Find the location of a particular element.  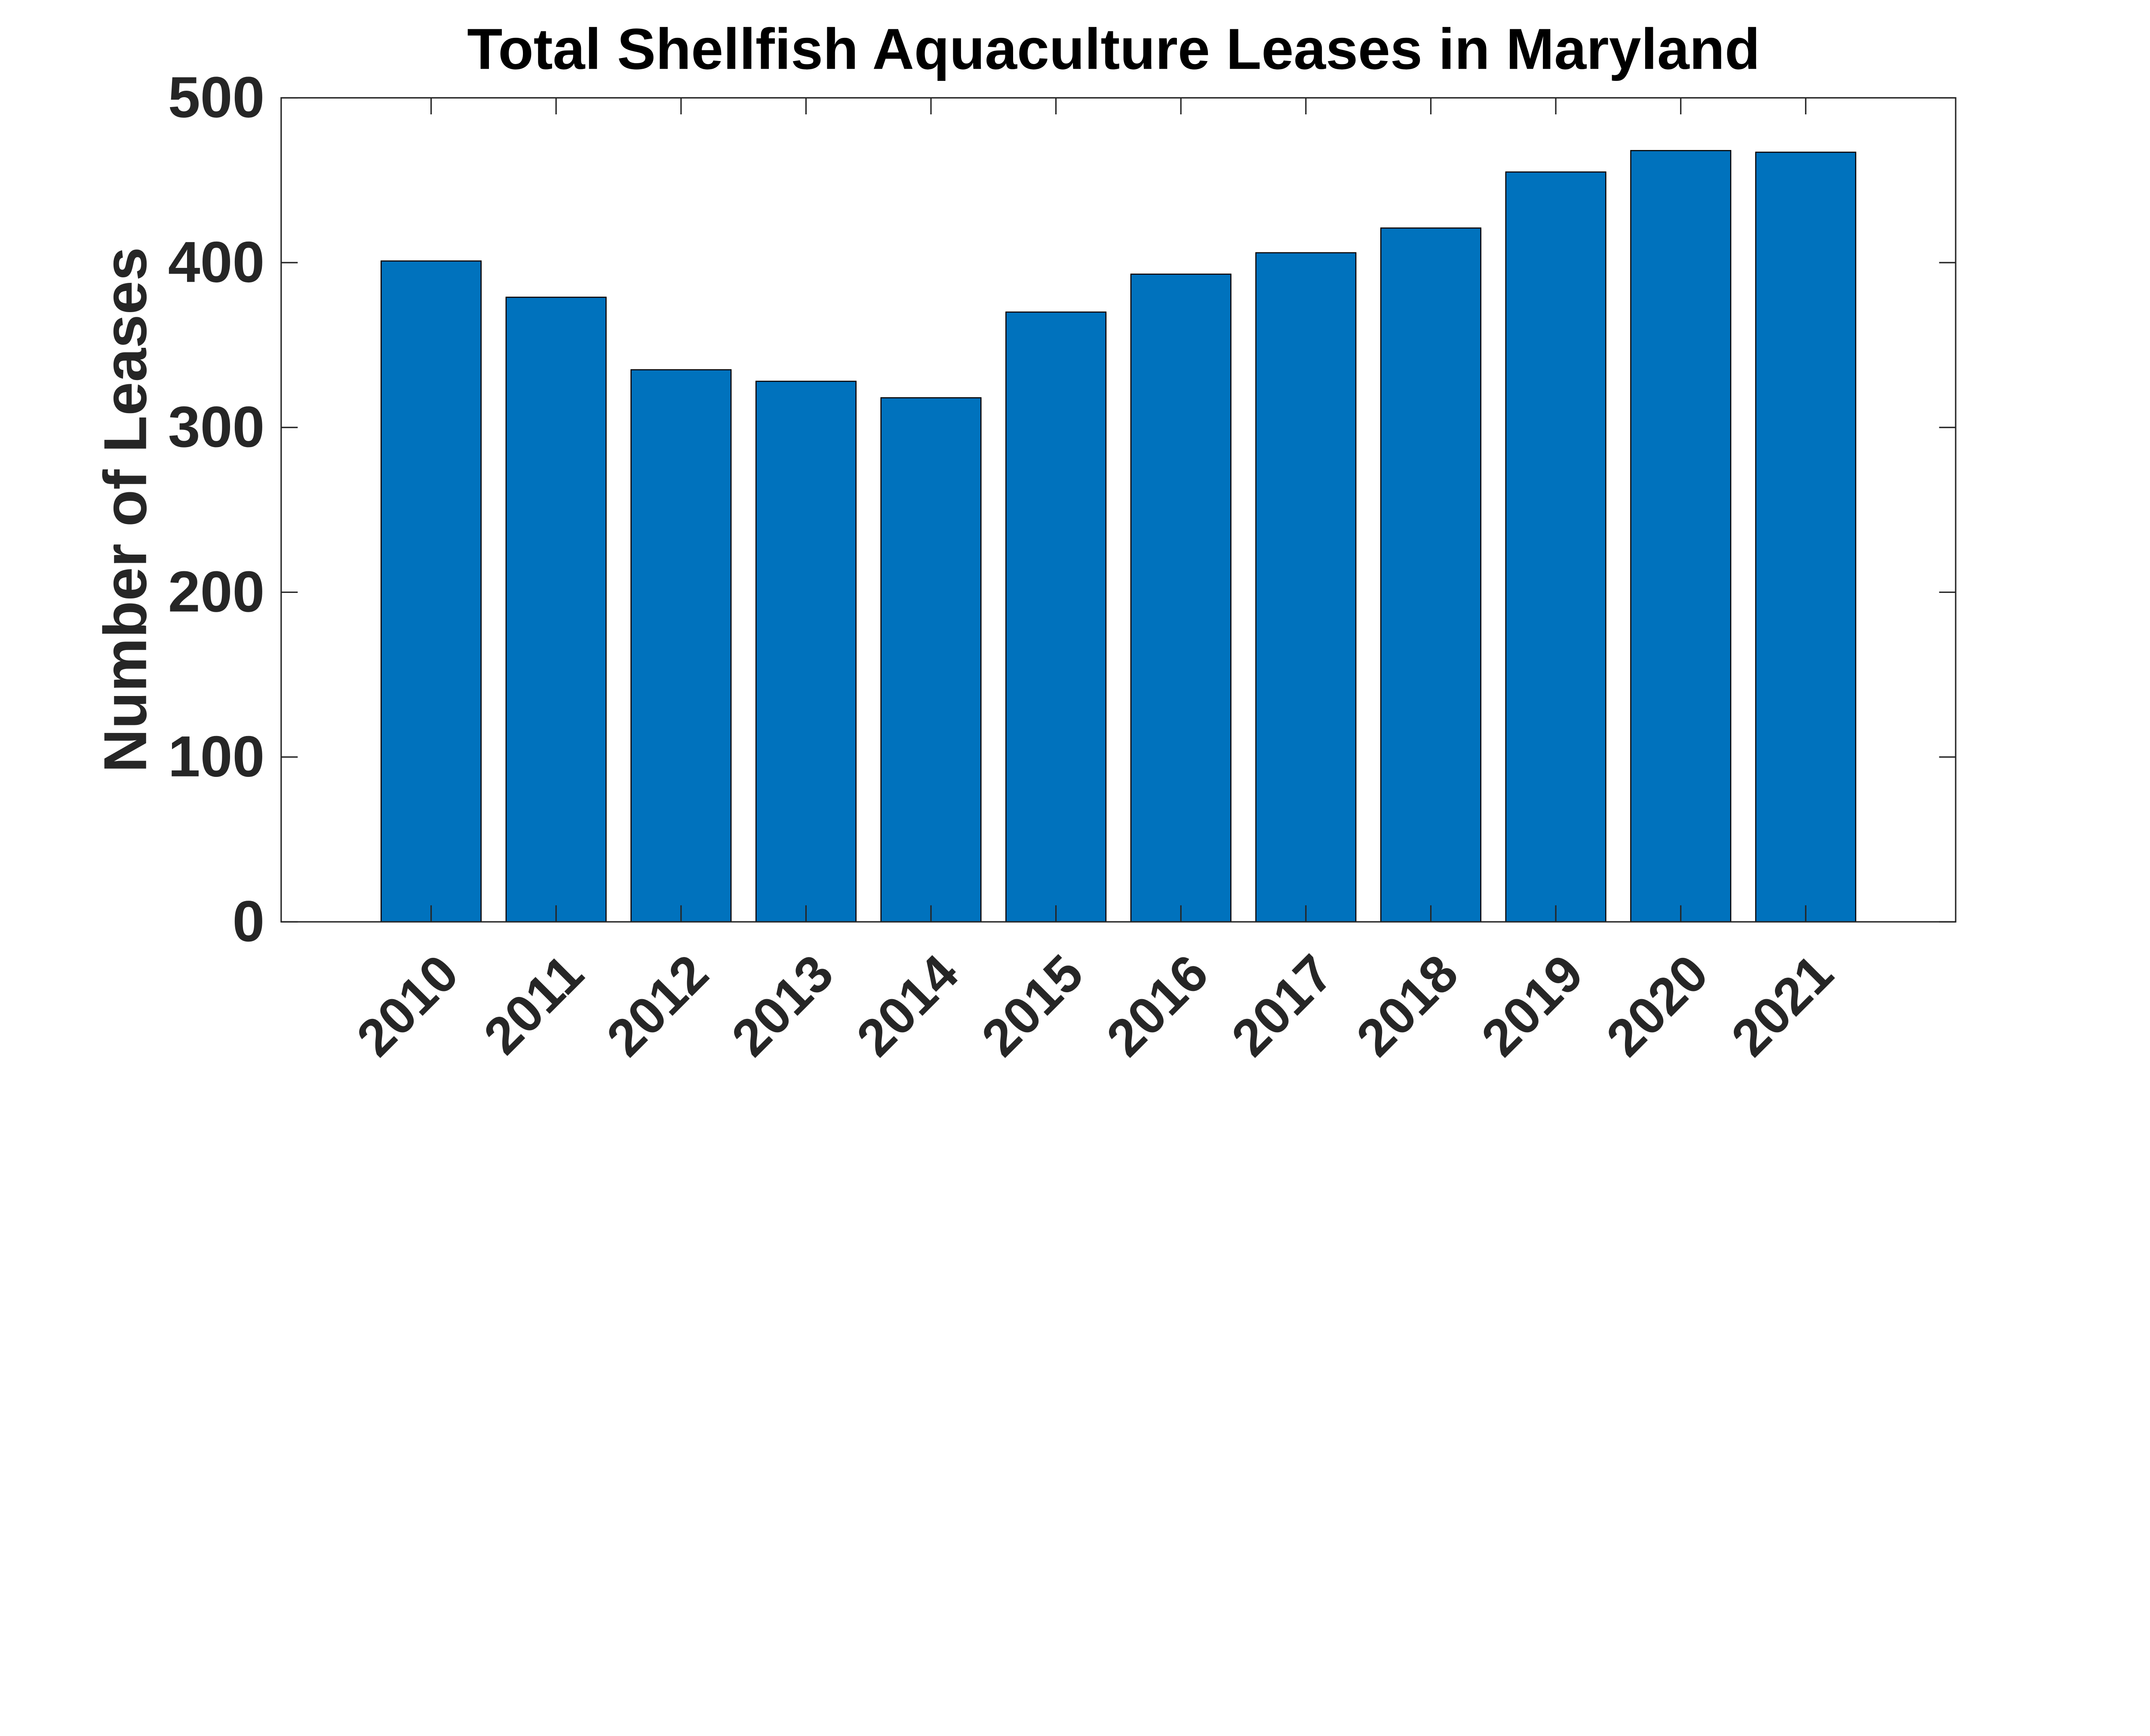

x-tick-label: 2016 is located at coordinates (1157, 1006).